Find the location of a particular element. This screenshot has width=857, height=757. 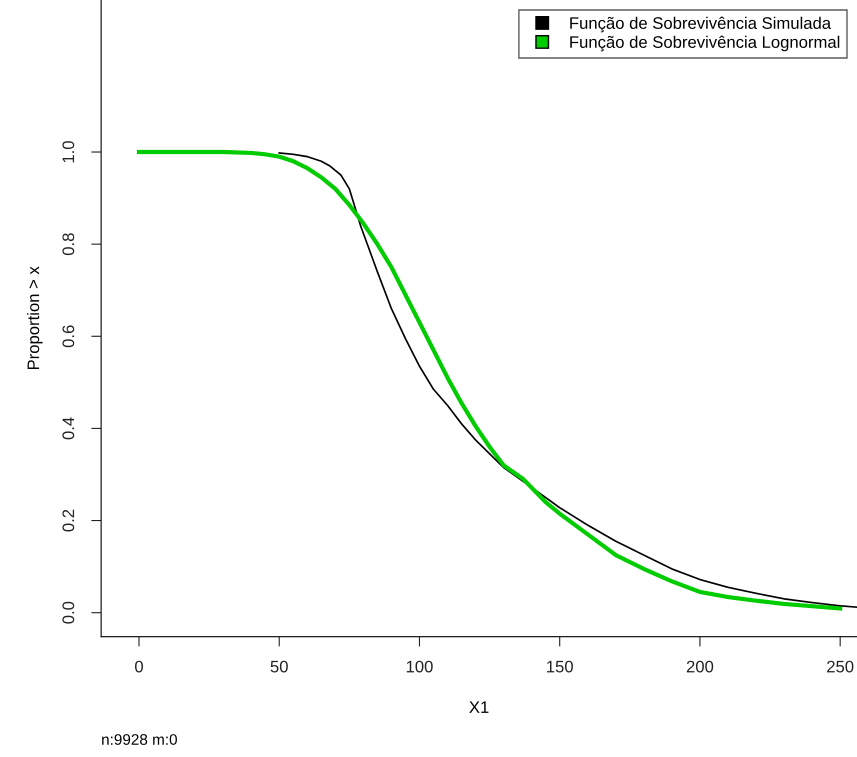

y-tick-label: 0.4 is located at coordinates (68, 428).